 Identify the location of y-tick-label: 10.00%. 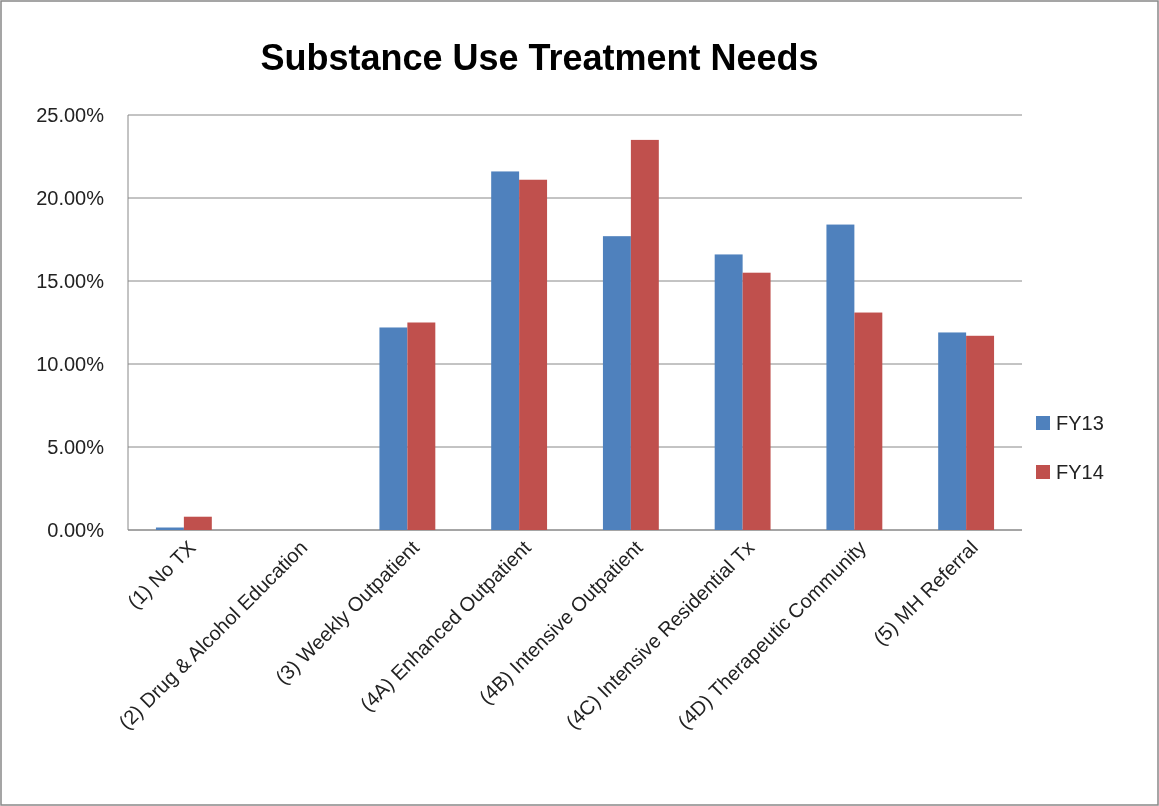
(70, 364).